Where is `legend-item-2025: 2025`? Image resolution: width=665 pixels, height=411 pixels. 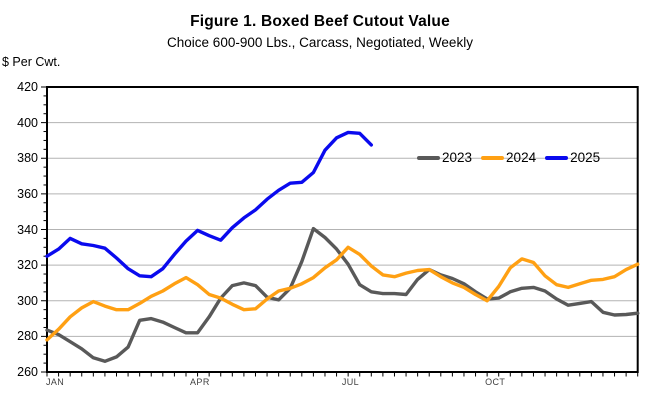 legend-item-2025: 2025 is located at coordinates (572, 157).